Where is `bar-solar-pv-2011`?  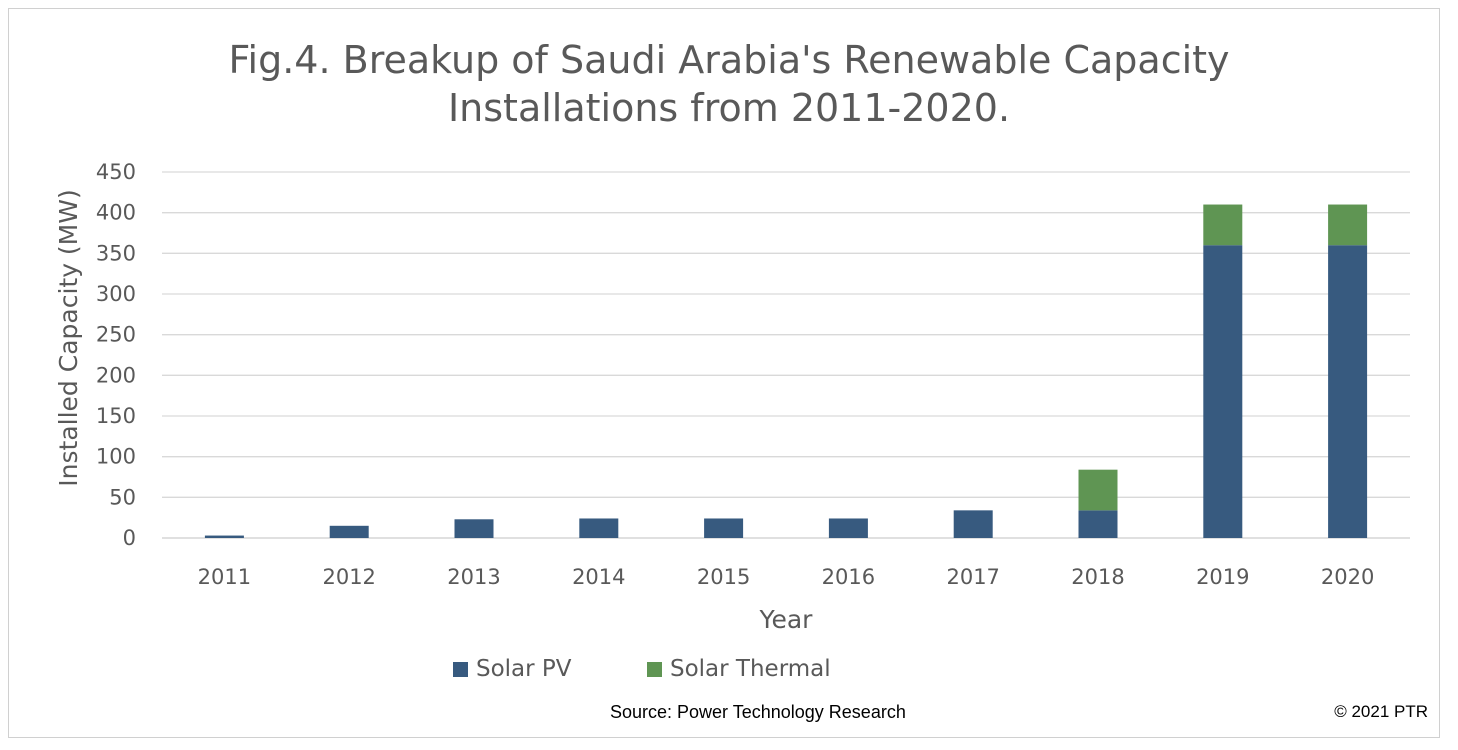
bar-solar-pv-2011 is located at coordinates (224, 536).